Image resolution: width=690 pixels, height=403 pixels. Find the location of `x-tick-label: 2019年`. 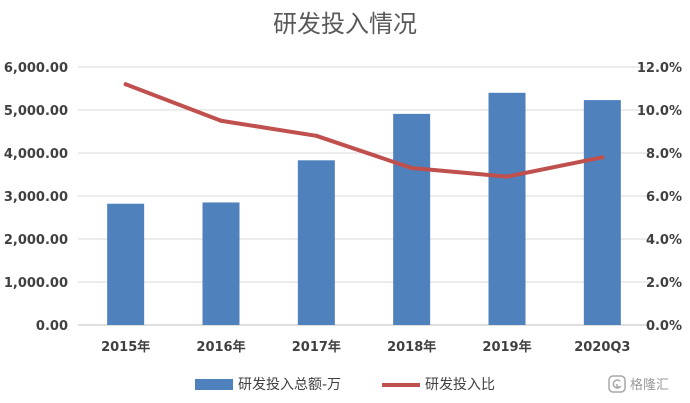

x-tick-label: 2019年 is located at coordinates (506, 347).